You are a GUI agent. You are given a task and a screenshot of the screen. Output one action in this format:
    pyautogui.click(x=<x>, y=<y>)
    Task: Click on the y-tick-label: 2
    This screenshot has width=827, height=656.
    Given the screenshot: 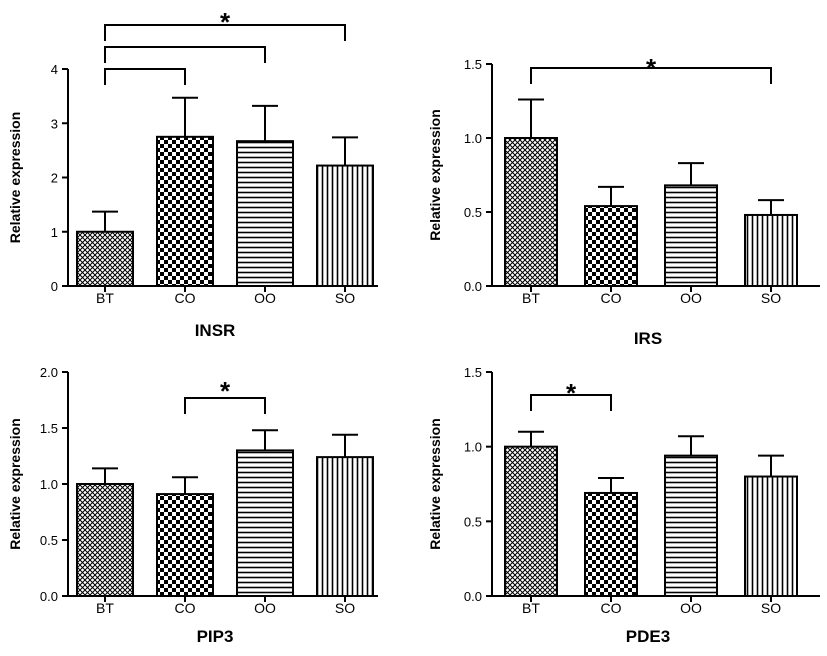 What is the action you would take?
    pyautogui.click(x=54, y=178)
    